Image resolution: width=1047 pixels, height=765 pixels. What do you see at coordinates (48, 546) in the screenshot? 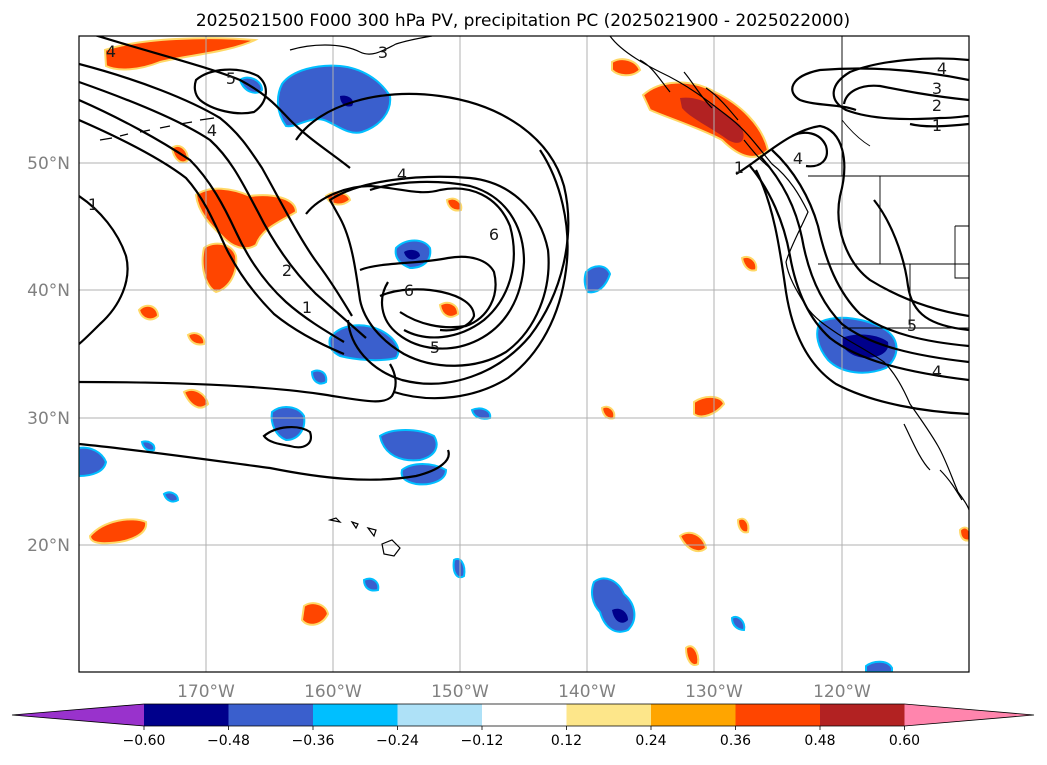
I see `lat-tick-label: 20°N` at bounding box center [48, 546].